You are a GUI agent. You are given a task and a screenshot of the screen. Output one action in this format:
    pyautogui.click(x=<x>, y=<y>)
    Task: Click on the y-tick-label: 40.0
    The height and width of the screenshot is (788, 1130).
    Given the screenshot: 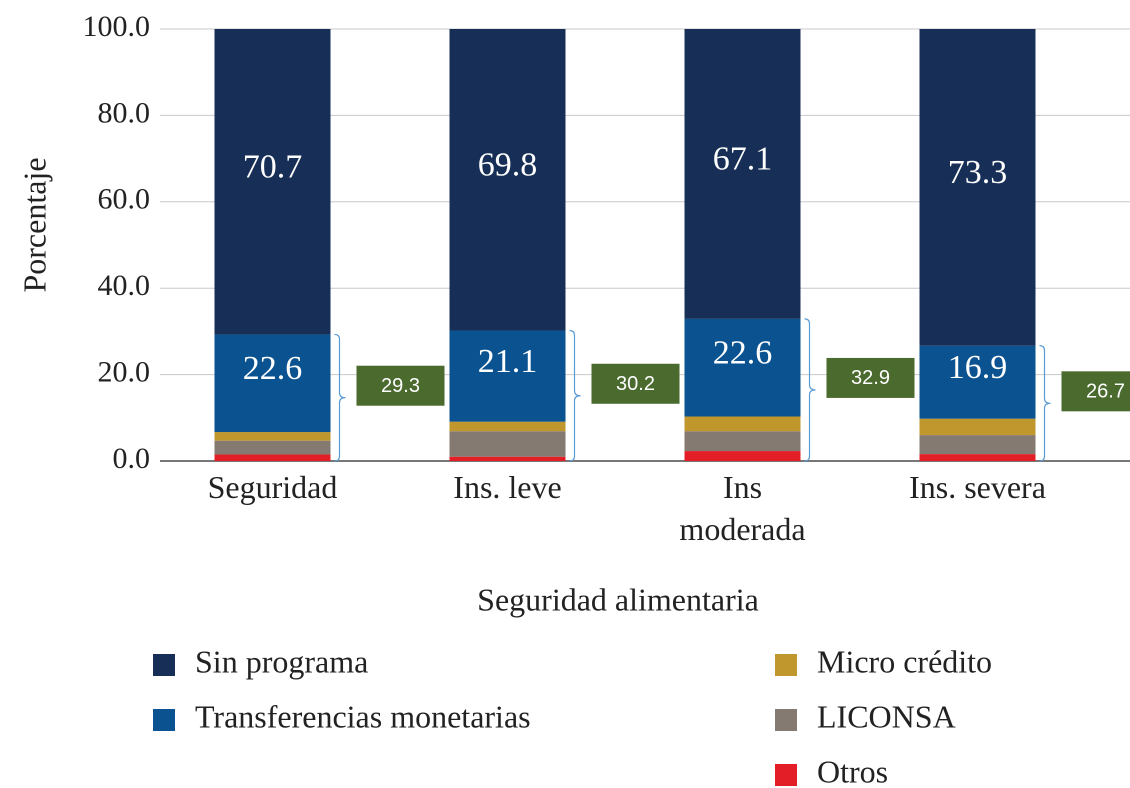 What is the action you would take?
    pyautogui.click(x=124, y=285)
    